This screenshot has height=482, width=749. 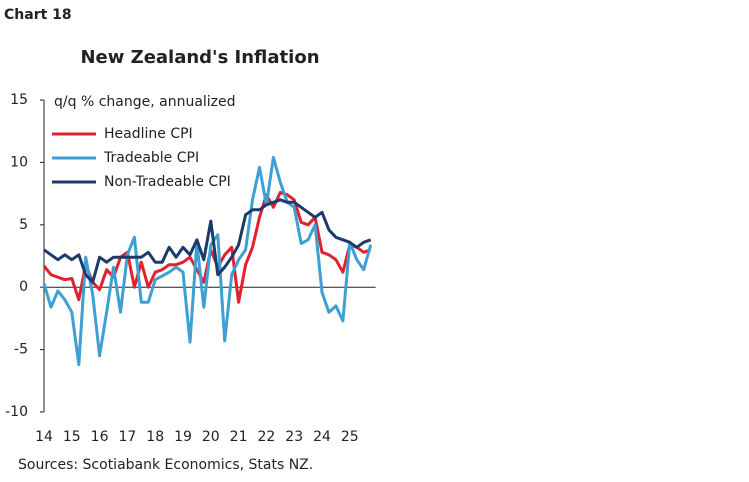 I want to click on x-tick-label: 17, so click(x=127, y=437).